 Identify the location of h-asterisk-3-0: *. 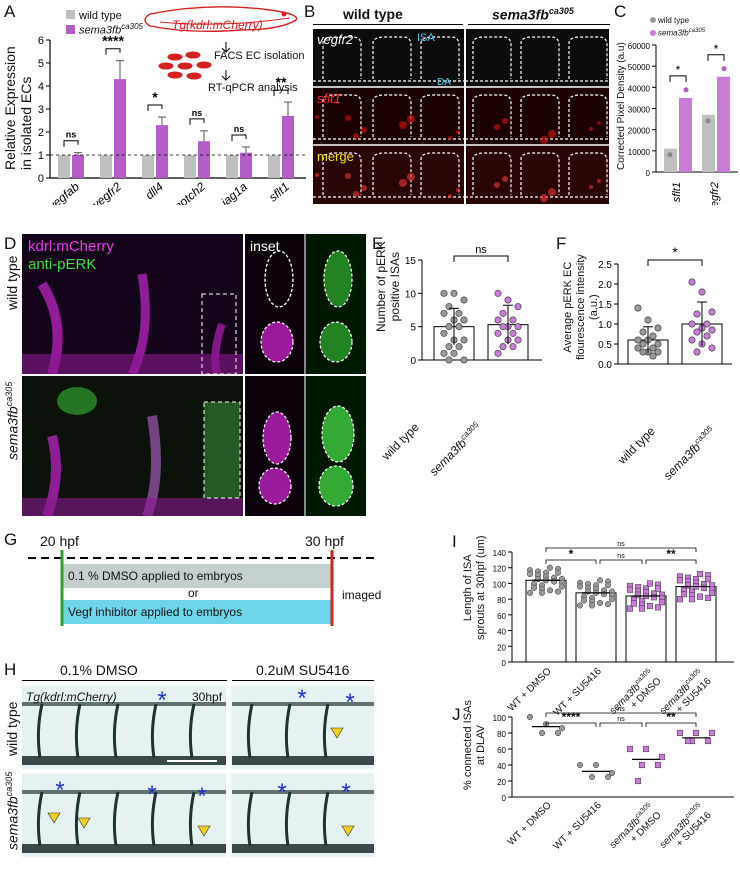
(281, 792).